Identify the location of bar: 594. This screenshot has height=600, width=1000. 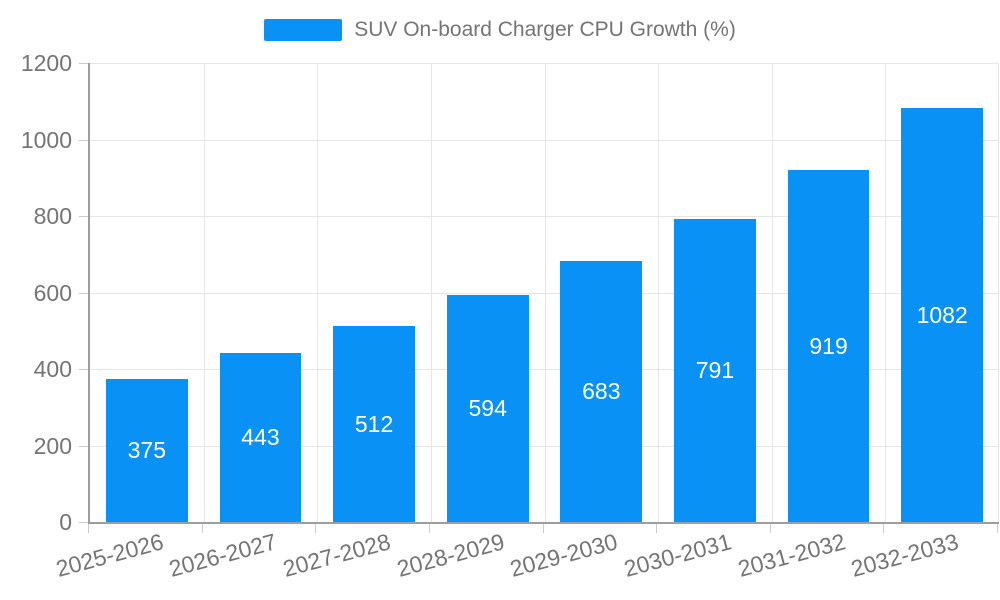
(487, 408).